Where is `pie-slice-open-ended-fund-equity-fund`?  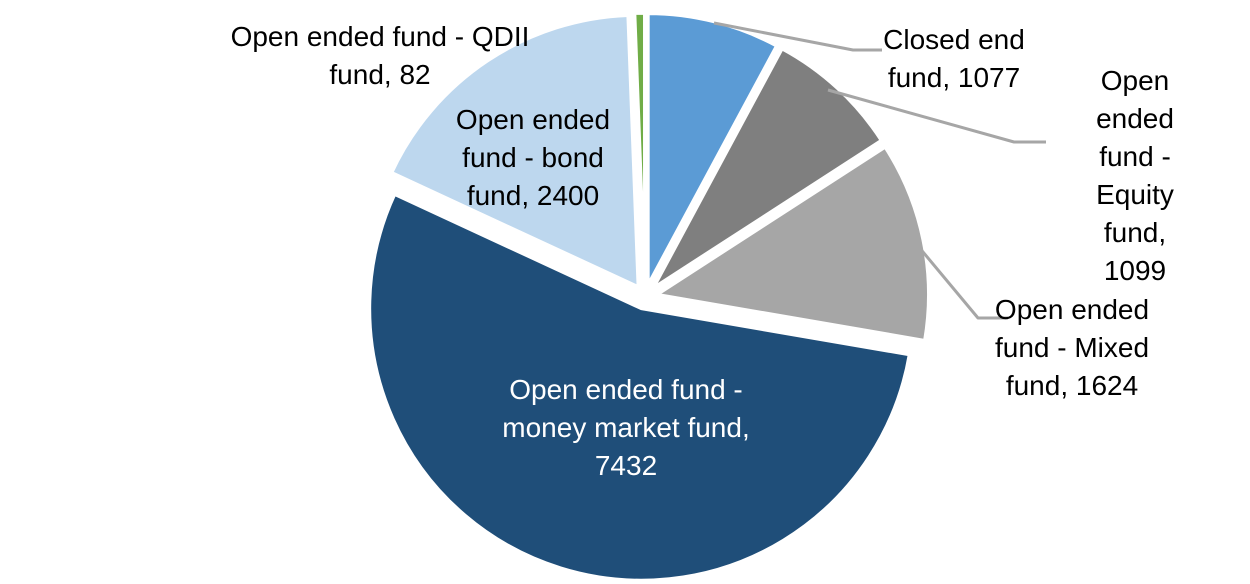
pie-slice-open-ended-fund-equity-fund is located at coordinates (767, 168).